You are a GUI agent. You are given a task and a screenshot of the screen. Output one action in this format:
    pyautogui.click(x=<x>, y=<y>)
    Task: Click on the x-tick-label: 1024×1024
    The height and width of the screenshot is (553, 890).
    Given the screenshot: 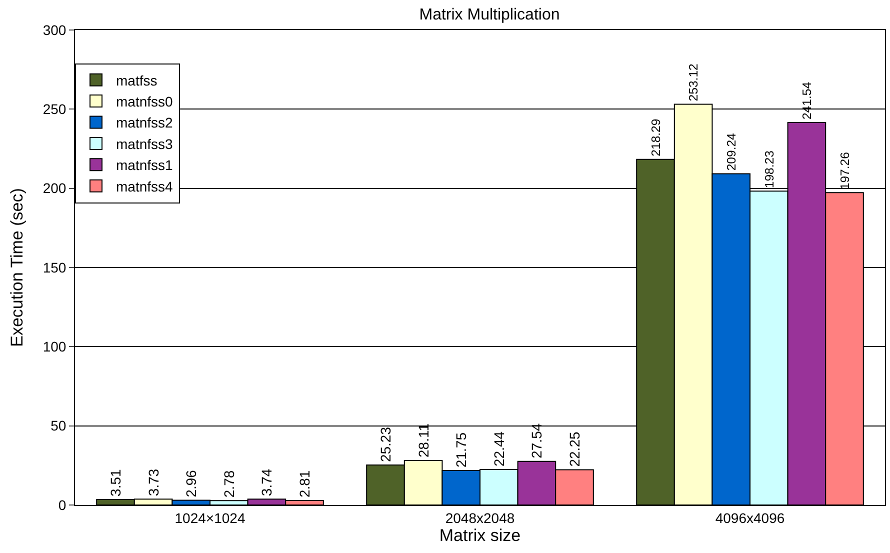 What is the action you would take?
    pyautogui.click(x=210, y=518)
    